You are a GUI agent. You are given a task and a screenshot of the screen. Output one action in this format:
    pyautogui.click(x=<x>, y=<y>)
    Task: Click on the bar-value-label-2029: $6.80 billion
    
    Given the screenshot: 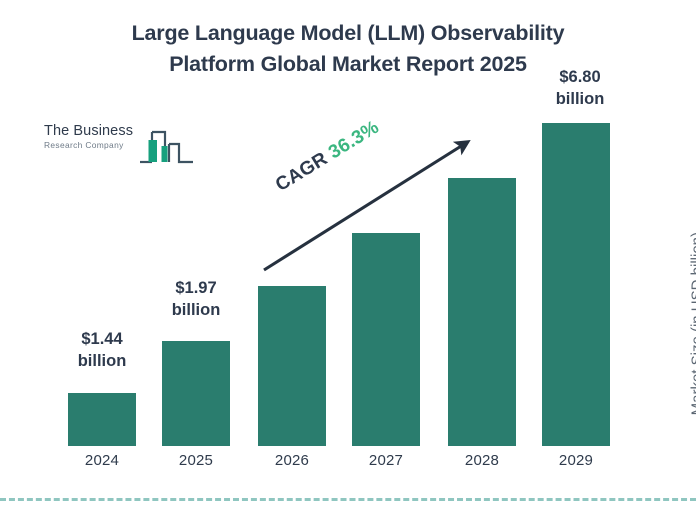 What is the action you would take?
    pyautogui.click(x=580, y=88)
    